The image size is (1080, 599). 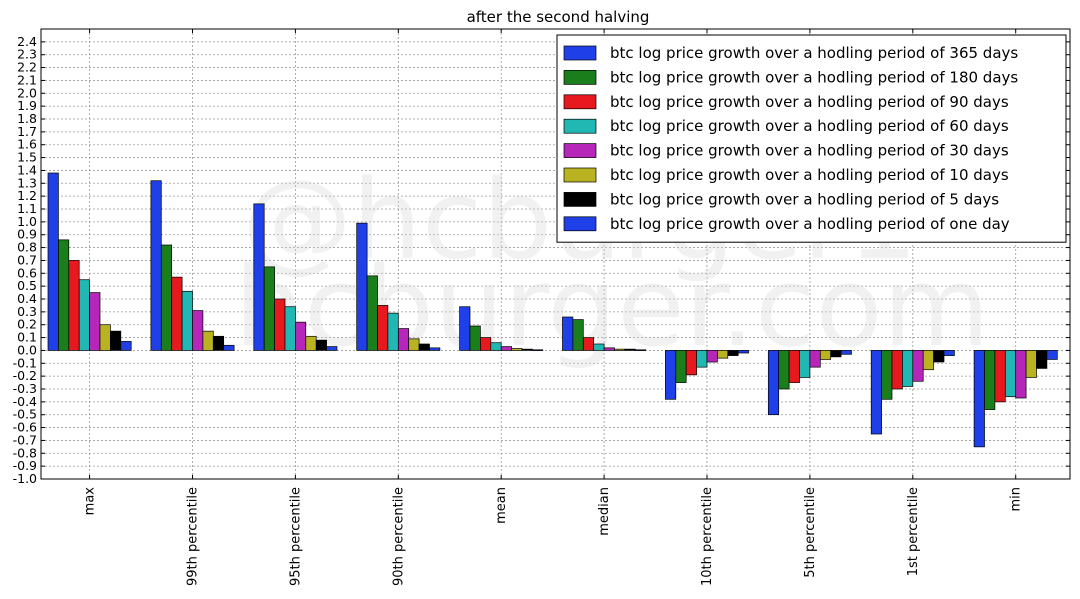 I want to click on y-tick-label: 1.0, so click(x=27, y=221).